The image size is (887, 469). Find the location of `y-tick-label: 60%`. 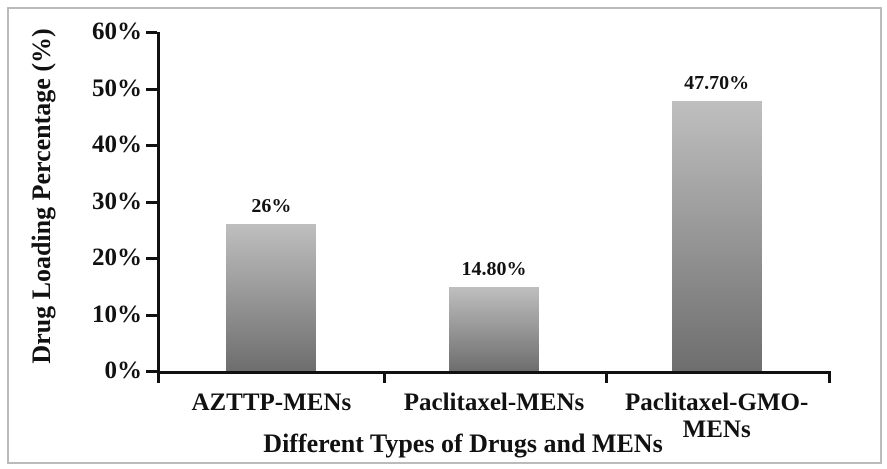

y-tick-label: 60% is located at coordinates (117, 31).